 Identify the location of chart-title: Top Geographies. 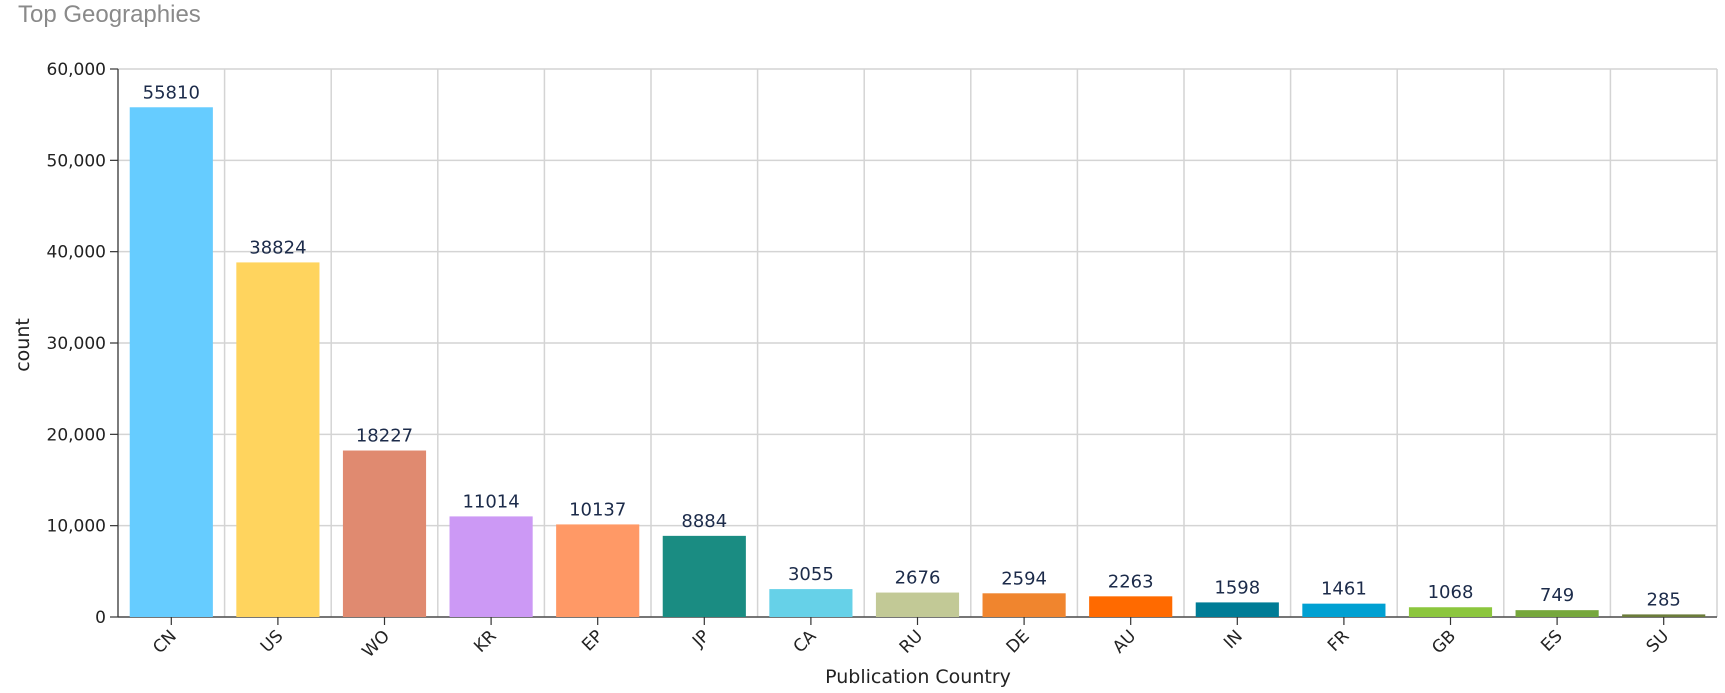
(109, 14).